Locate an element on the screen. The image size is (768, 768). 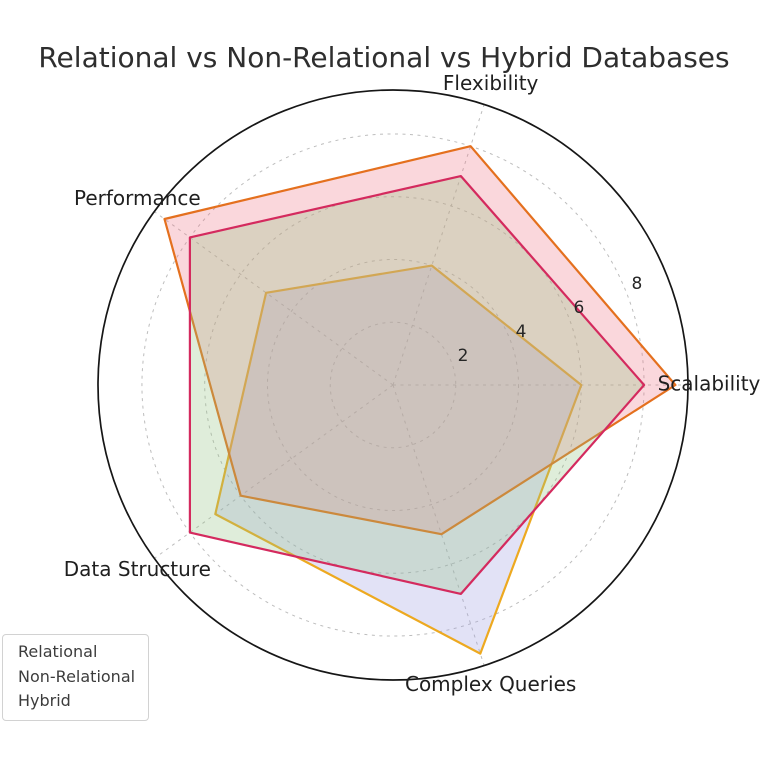
legend: Relational Non-Relational Hybrid is located at coordinates (75, 677).